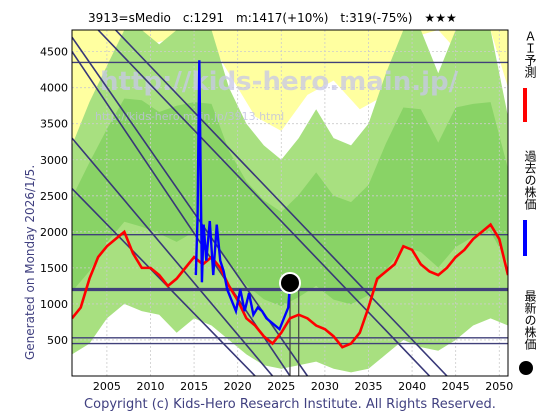 Image resolution: width=560 pixels, height=420 pixels. I want to click on x-tick-label: 2030, so click(325, 386).